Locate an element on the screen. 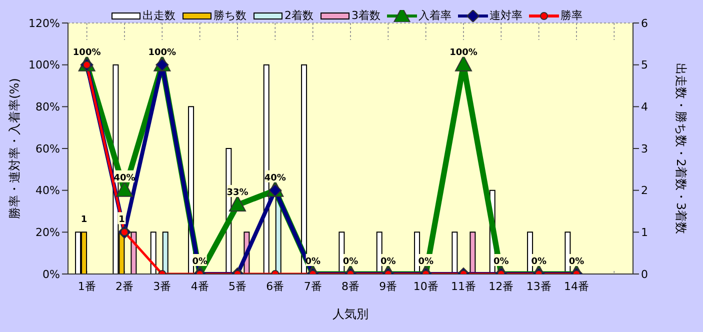 This screenshot has width=703, height=332. y-tick-label: 20% is located at coordinates (48, 233).